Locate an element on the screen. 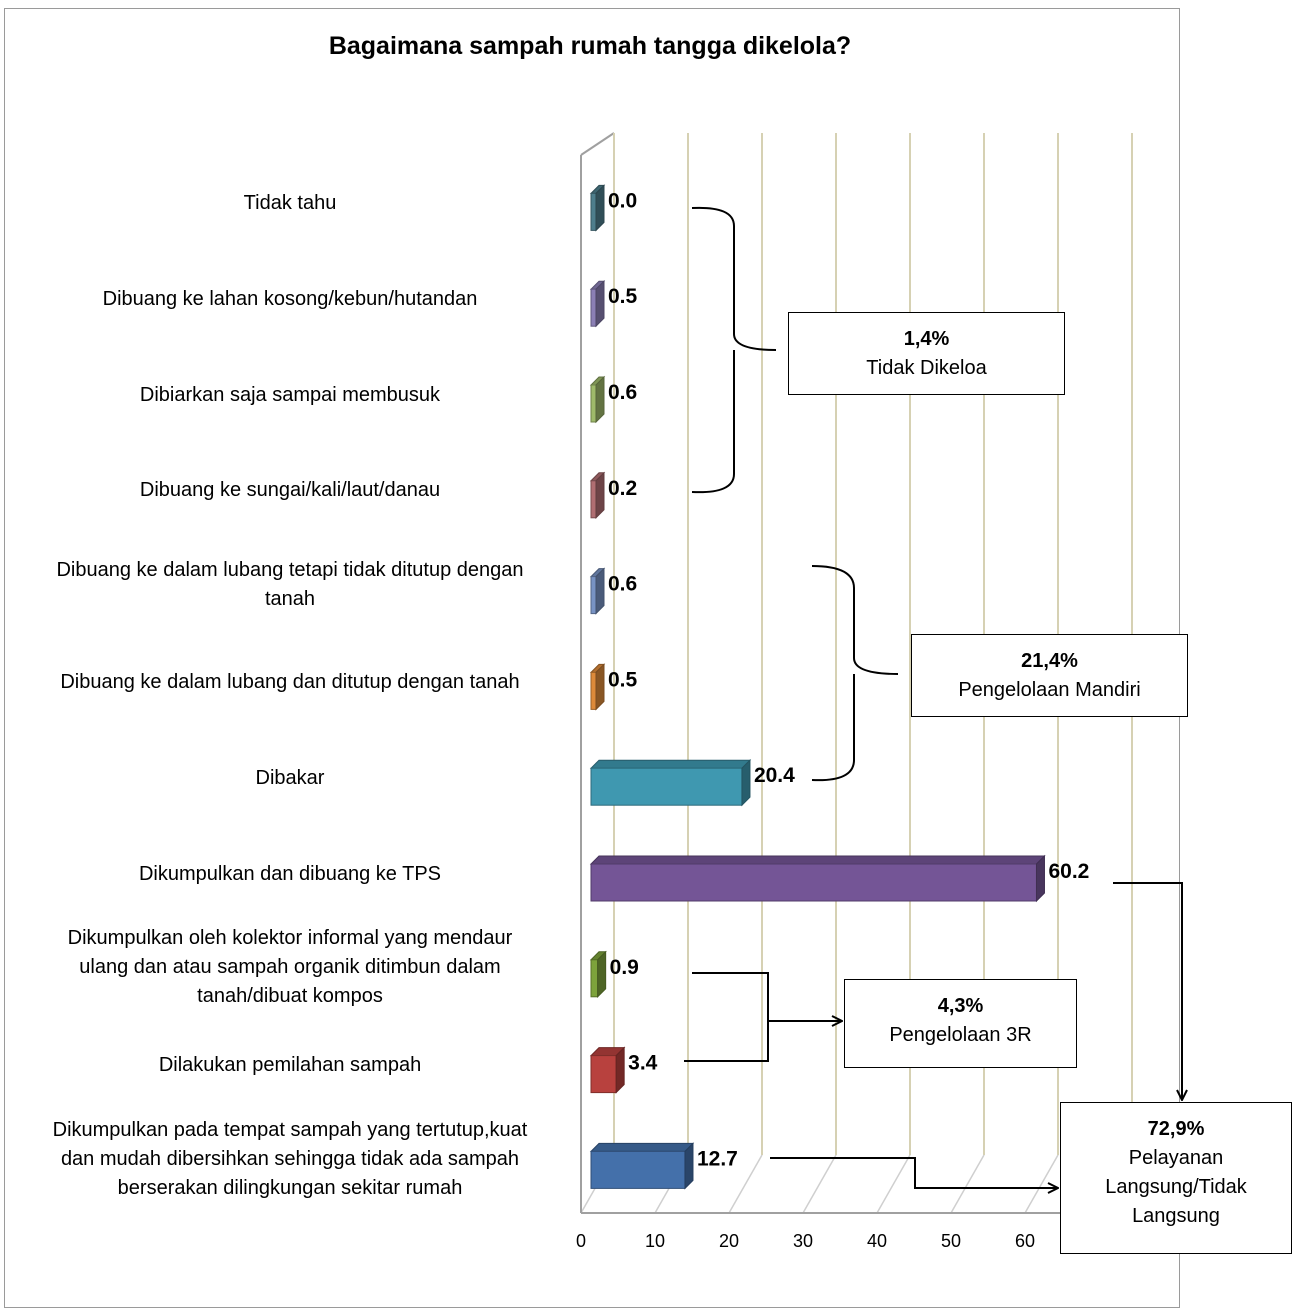  annotation-pengelolaan-3r: 4,3% Pengelolaan 3R is located at coordinates (960, 1023).